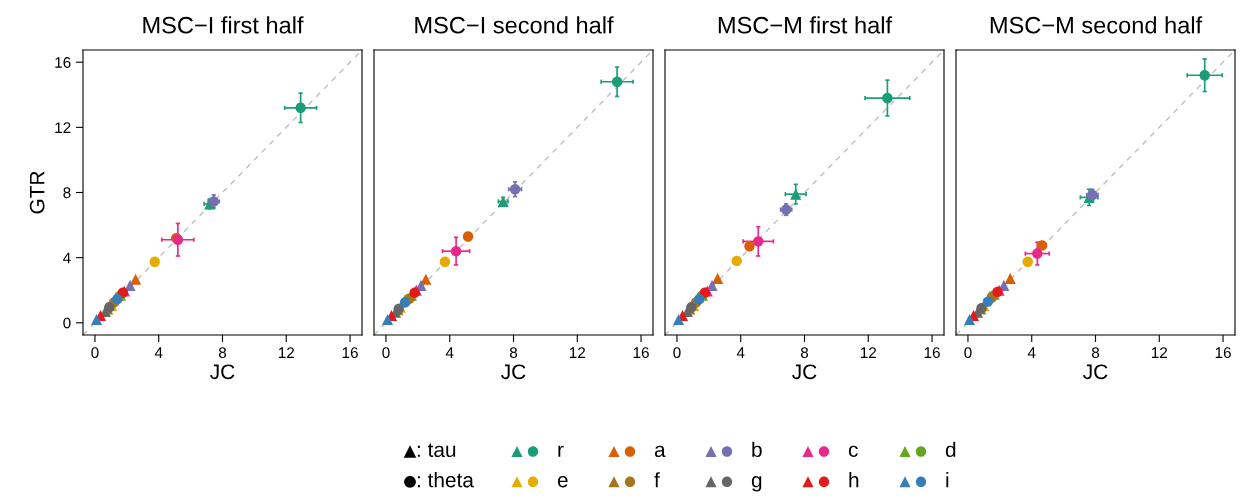  I want to click on legend-label: f, so click(657, 480).